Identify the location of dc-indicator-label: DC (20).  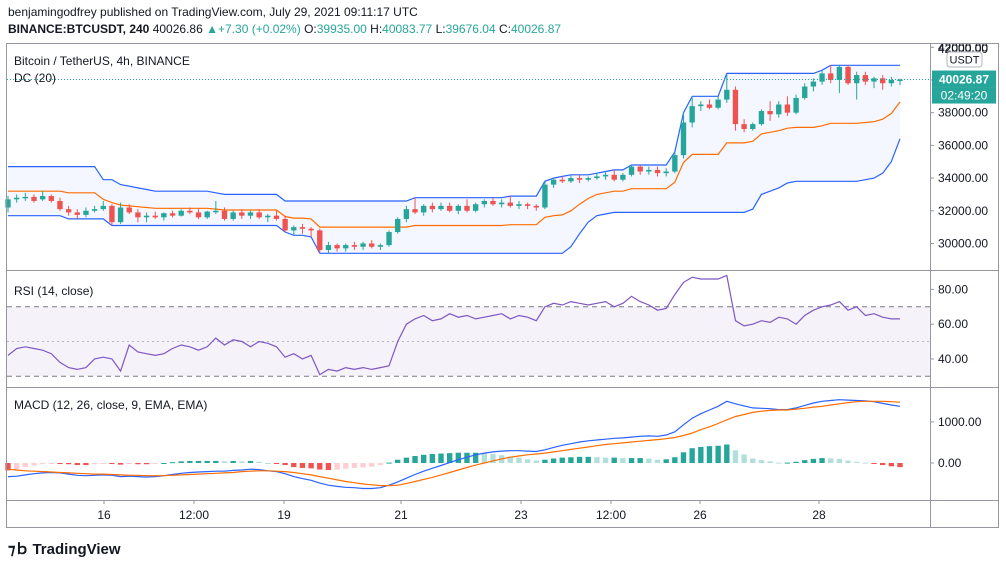
(35, 78).